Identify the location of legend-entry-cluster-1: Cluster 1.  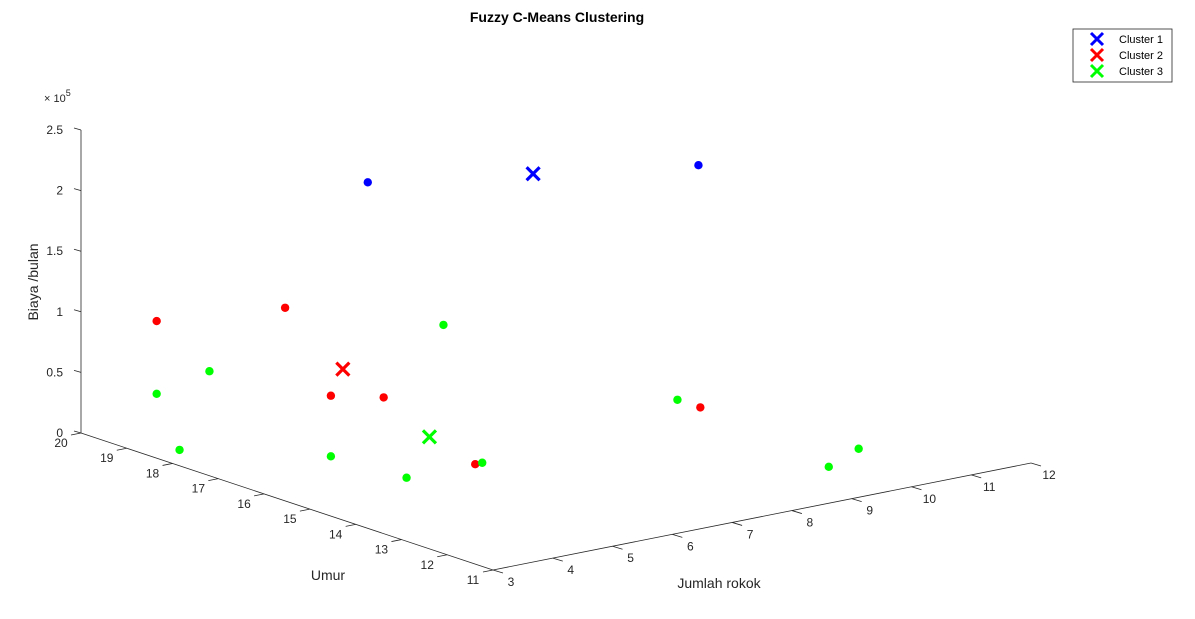
(1126, 39).